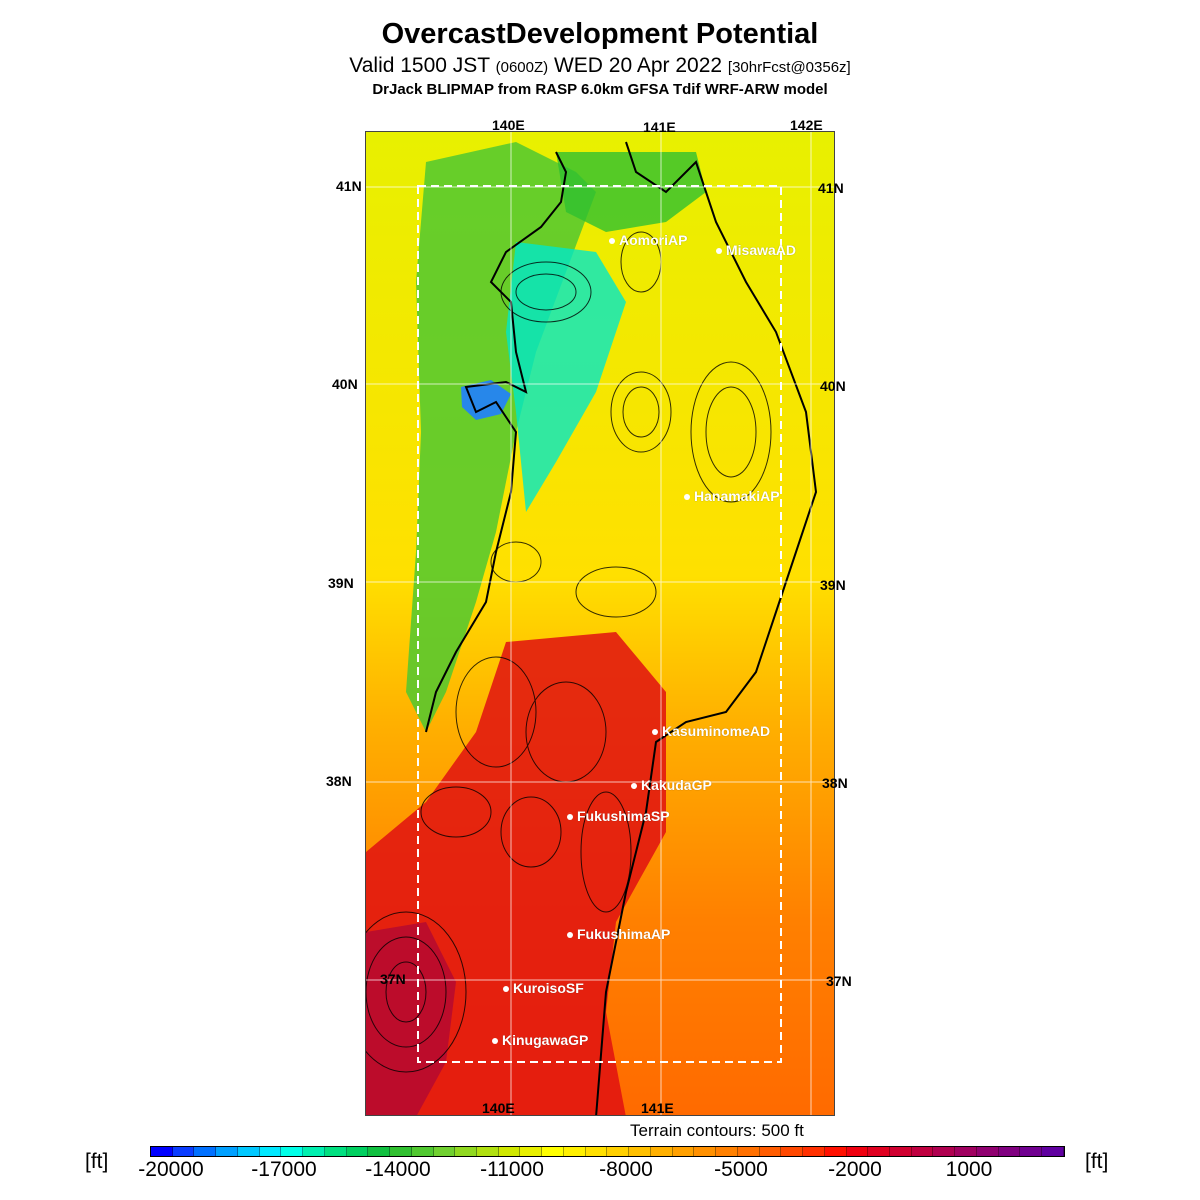 Image resolution: width=1200 pixels, height=1200 pixels. I want to click on valid-date: WED 20 Apr 2022, so click(638, 65).